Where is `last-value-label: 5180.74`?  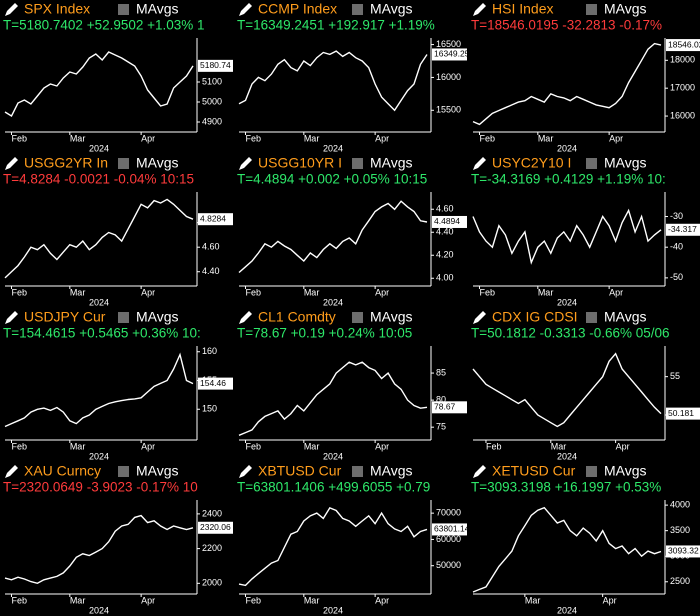 last-value-label: 5180.74 is located at coordinates (215, 65).